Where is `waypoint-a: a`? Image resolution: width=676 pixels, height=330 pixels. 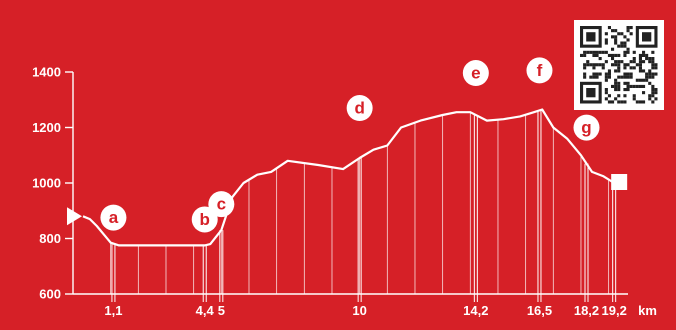 waypoint-a: a is located at coordinates (113, 217).